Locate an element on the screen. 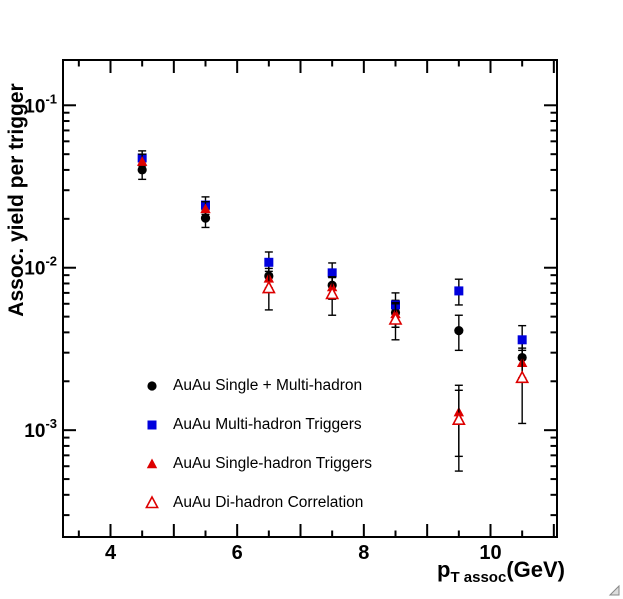 The image size is (623, 599). y-tick-label: 10⁻² is located at coordinates (40, 267).